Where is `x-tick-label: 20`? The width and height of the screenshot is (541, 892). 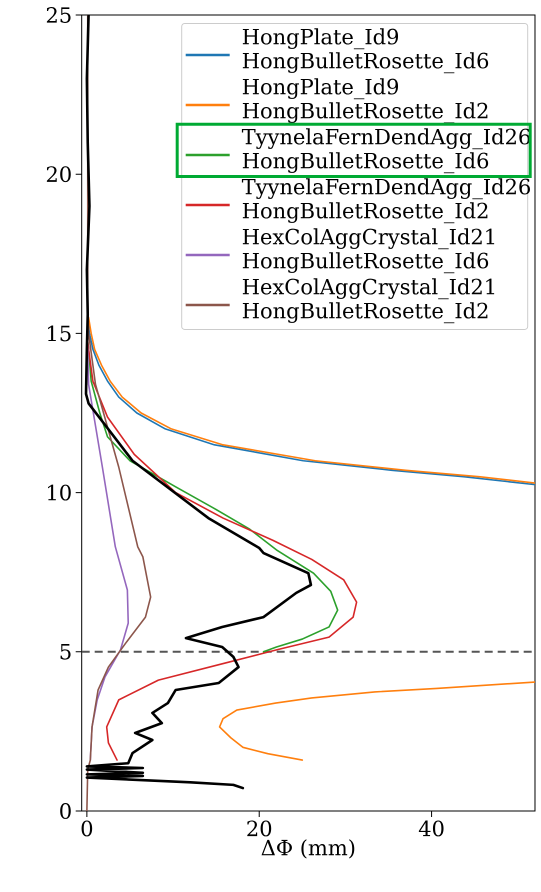 x-tick-label: 20 is located at coordinates (259, 828).